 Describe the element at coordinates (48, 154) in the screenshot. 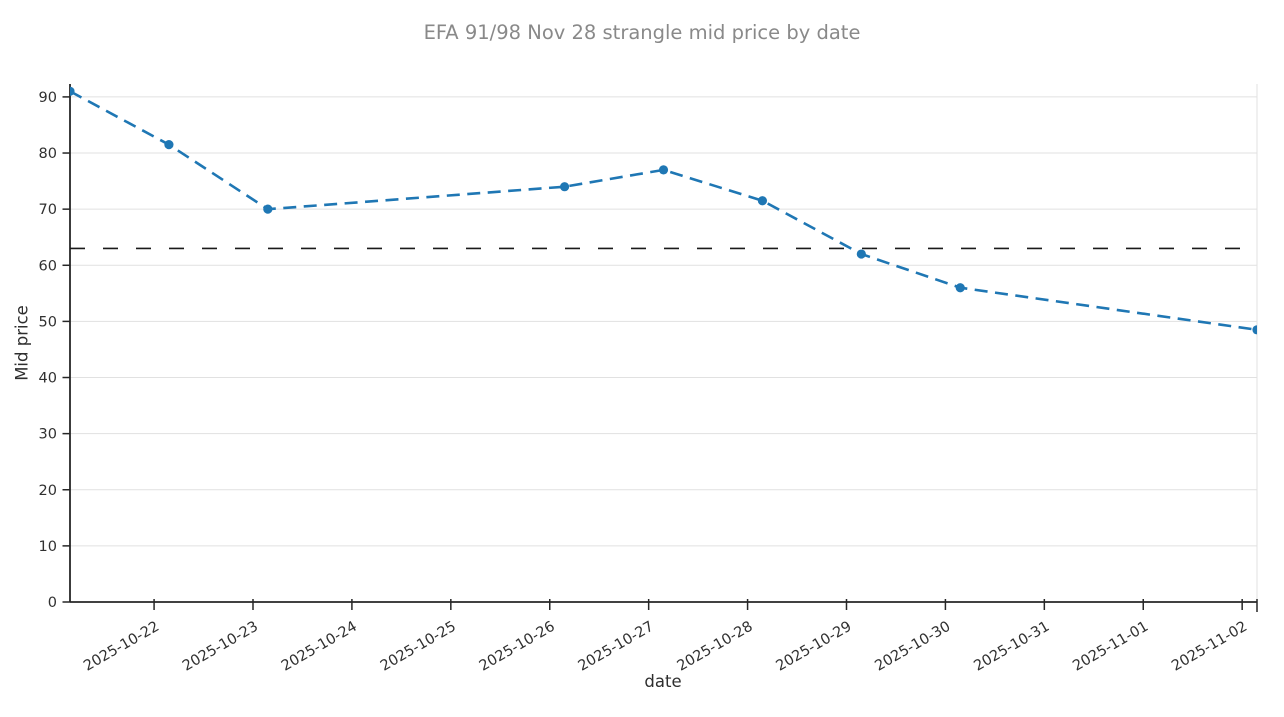

I see `y-tick-label: 80` at that location.